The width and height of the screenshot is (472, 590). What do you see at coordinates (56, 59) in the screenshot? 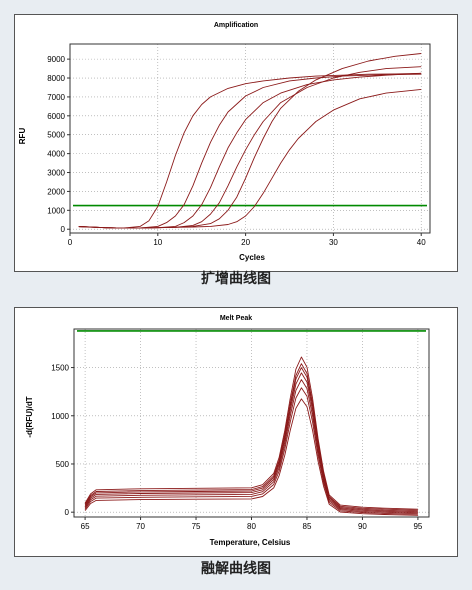
I see `amplification-ytick-label: 9000` at bounding box center [56, 59].